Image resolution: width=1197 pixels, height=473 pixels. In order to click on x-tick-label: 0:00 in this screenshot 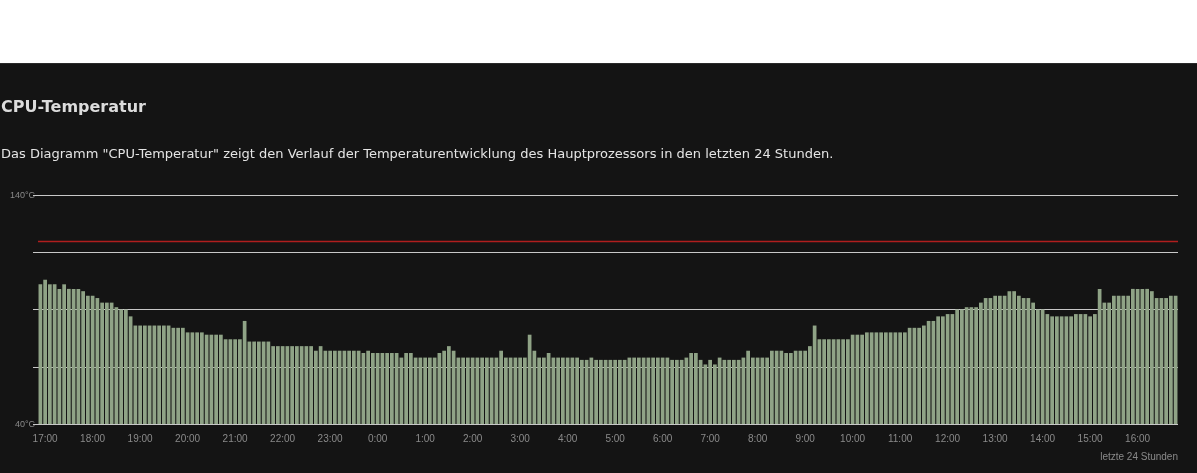, I will do `click(377, 438)`.